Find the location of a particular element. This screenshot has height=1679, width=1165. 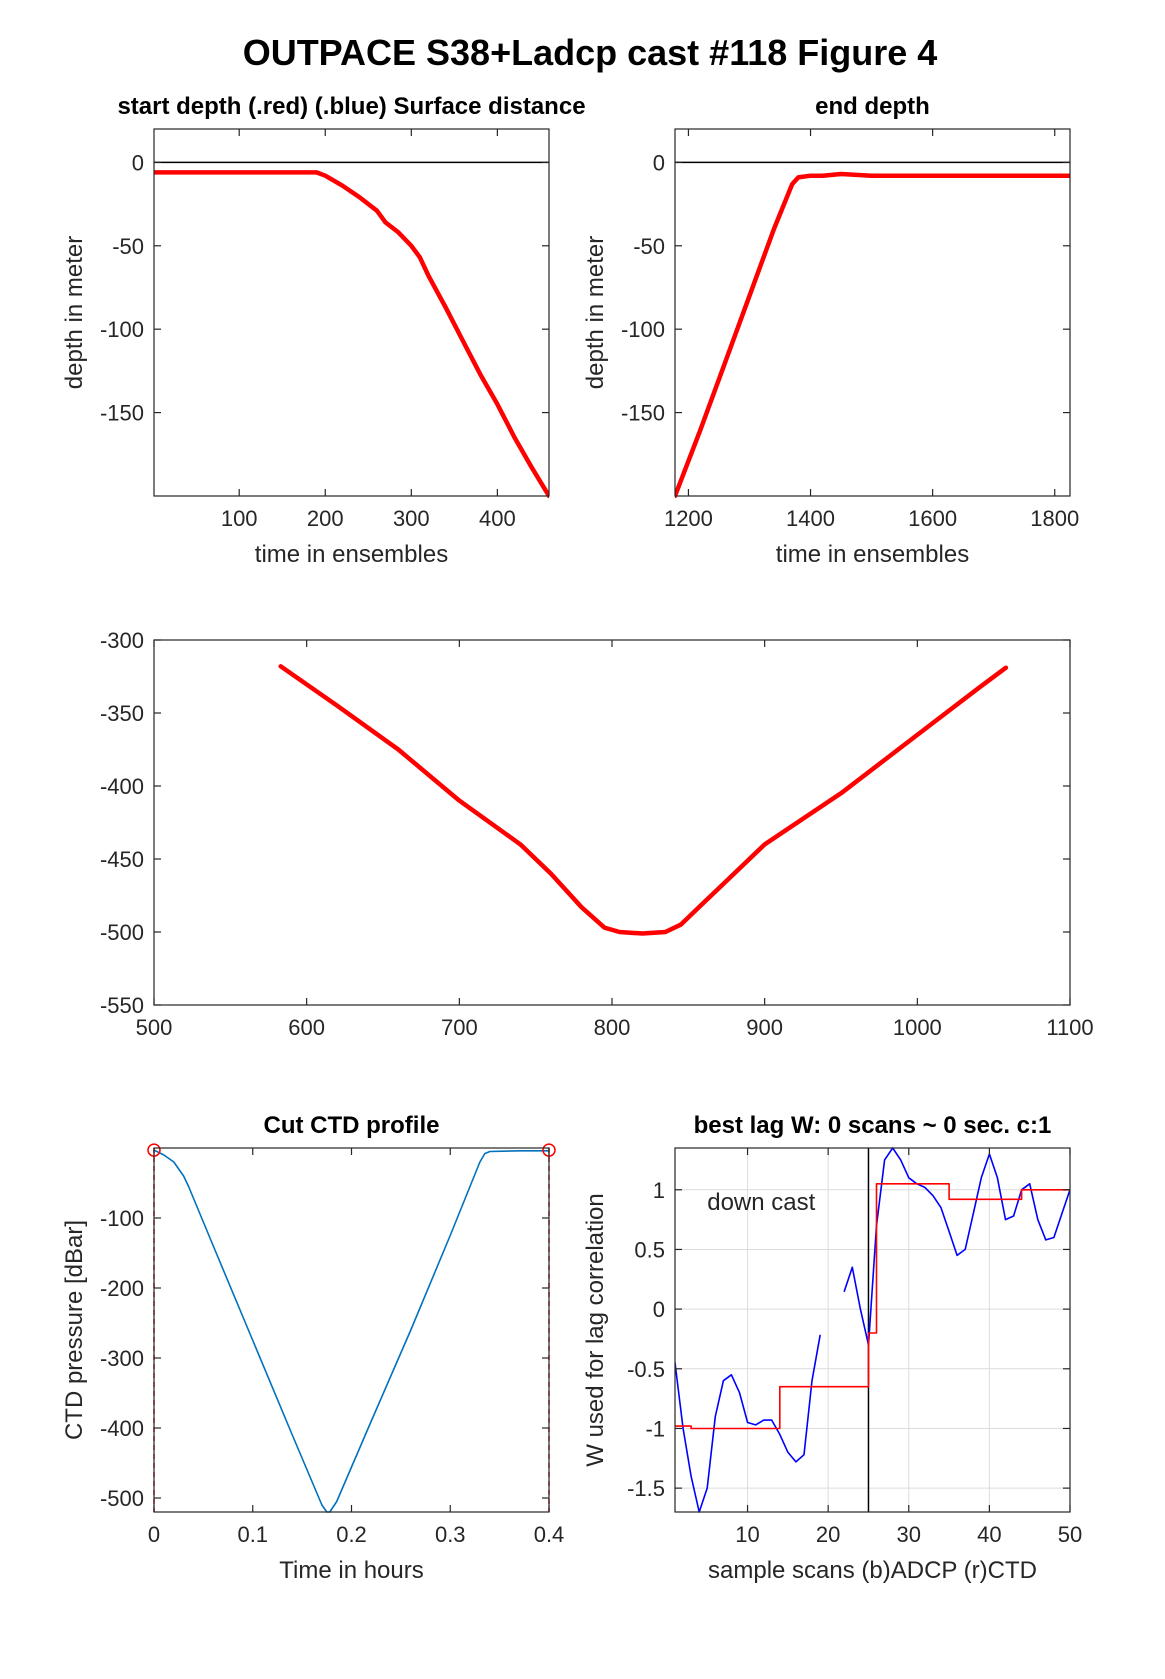

x-tick-label: 40 is located at coordinates (989, 1534).